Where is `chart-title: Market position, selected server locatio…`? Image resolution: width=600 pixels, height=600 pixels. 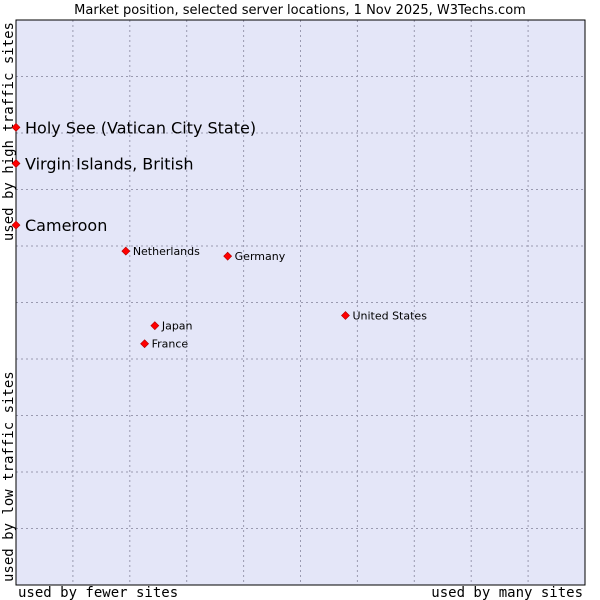
chart-title: Market position, selected server locatio… is located at coordinates (300, 10).